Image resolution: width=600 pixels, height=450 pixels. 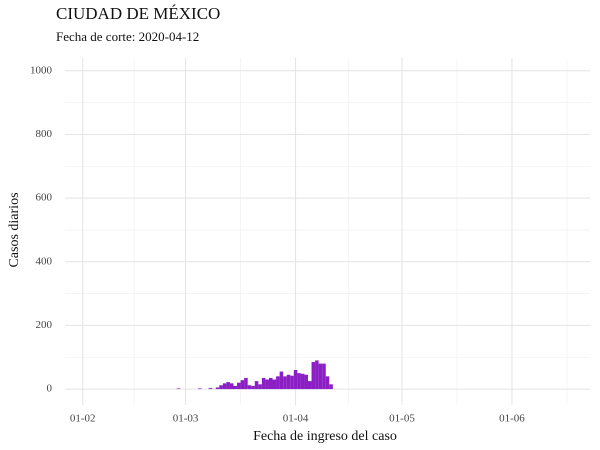 I want to click on y-tick-label: 400, so click(x=44, y=261).